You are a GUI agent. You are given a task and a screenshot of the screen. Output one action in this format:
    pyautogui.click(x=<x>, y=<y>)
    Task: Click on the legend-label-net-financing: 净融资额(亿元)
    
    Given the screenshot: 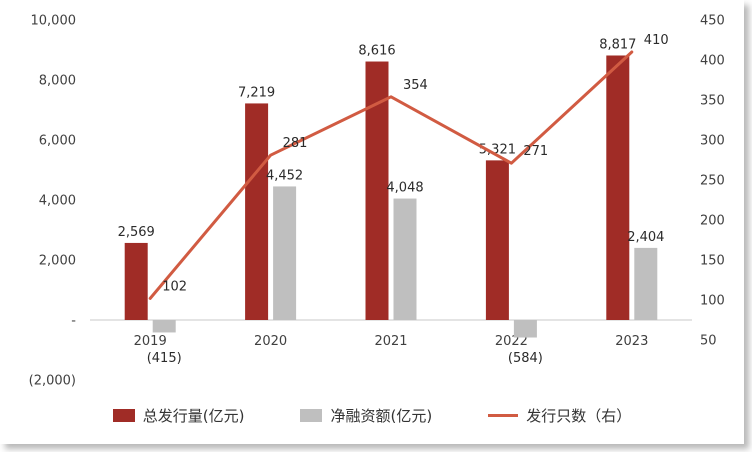 What is the action you would take?
    pyautogui.click(x=381, y=415)
    